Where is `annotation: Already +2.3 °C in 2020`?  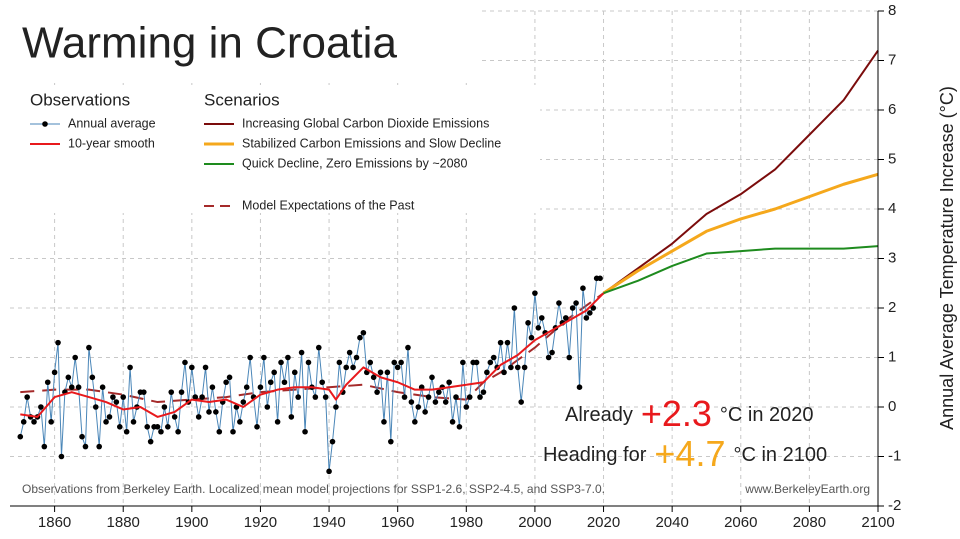
annotation: Already +2.3 °C in 2020 is located at coordinates (689, 413).